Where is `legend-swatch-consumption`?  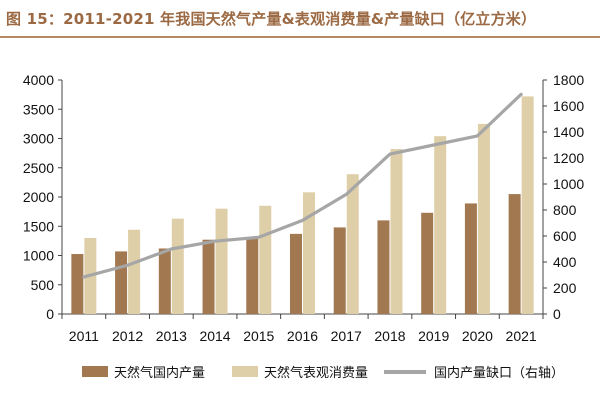
legend-swatch-consumption is located at coordinates (245, 371).